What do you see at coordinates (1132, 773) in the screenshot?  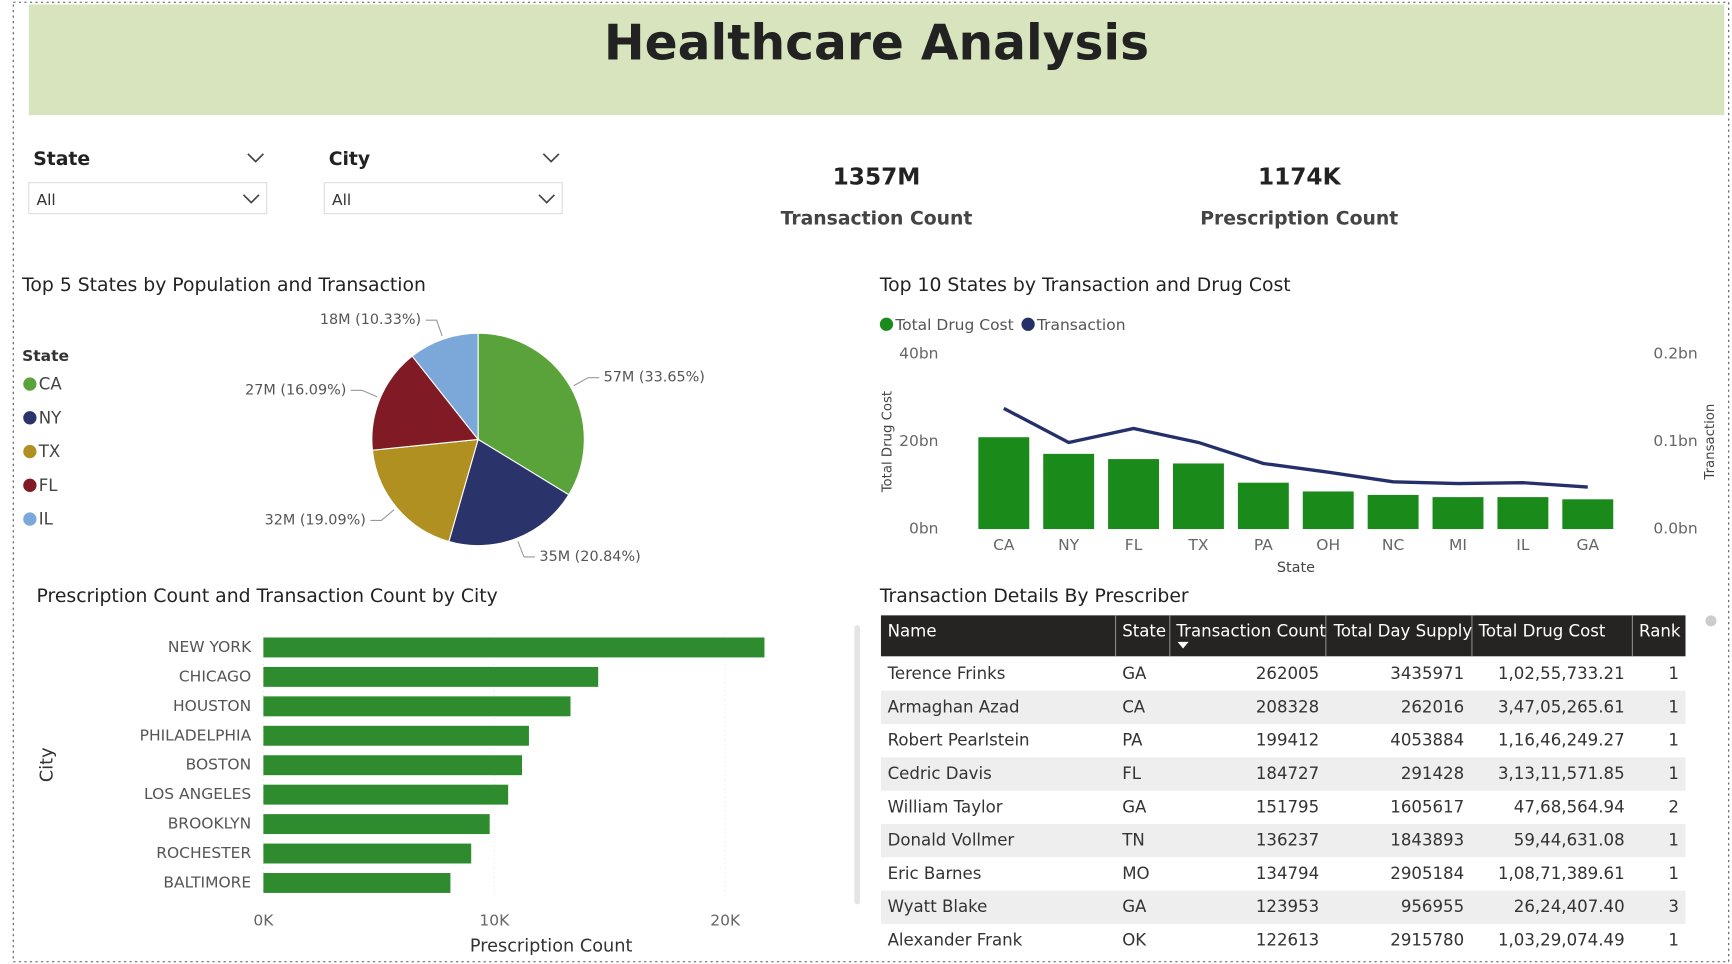 I see `table-cell: FL` at bounding box center [1132, 773].